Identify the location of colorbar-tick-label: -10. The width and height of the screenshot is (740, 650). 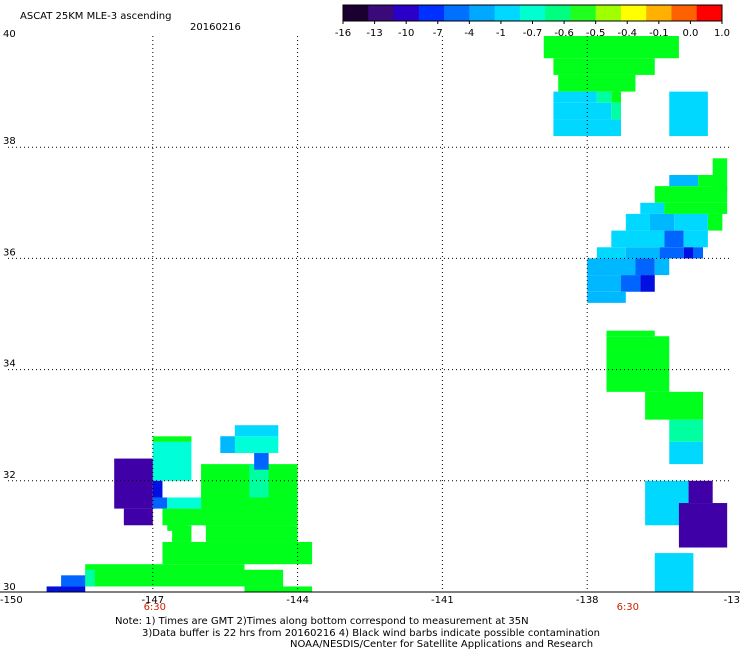
(406, 33).